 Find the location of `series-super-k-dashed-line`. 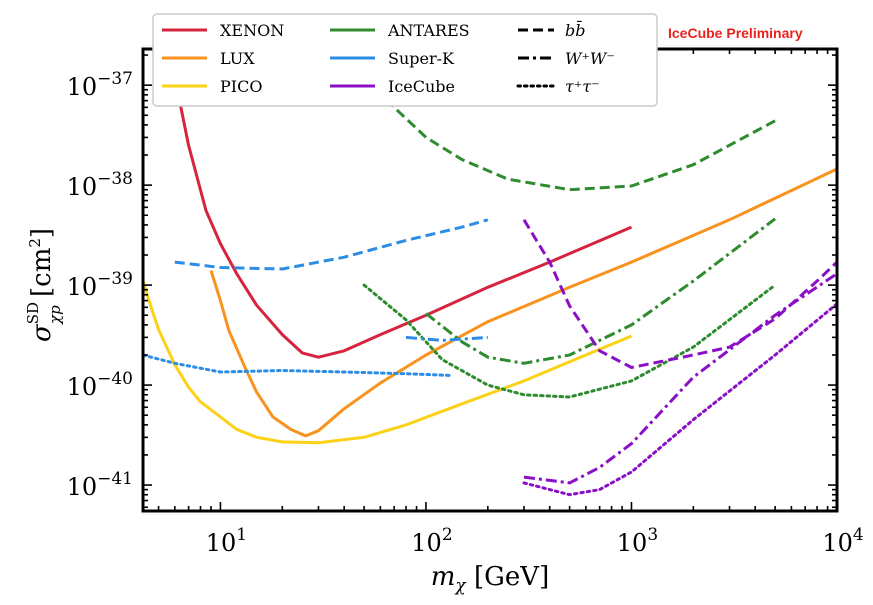

series-super-k-dashed-line is located at coordinates (331, 244).